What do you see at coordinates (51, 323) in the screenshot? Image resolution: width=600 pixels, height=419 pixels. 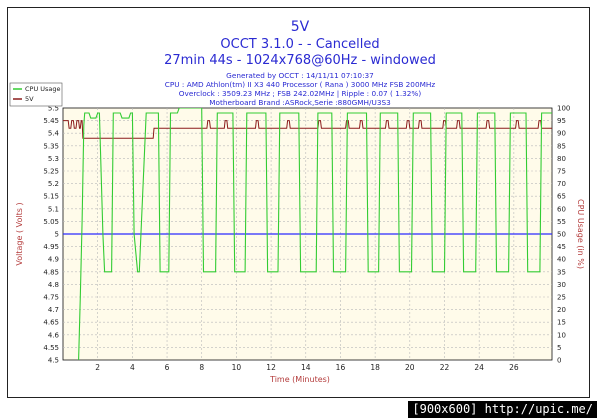 I see `y-tick-left: 4.65` at bounding box center [51, 323].